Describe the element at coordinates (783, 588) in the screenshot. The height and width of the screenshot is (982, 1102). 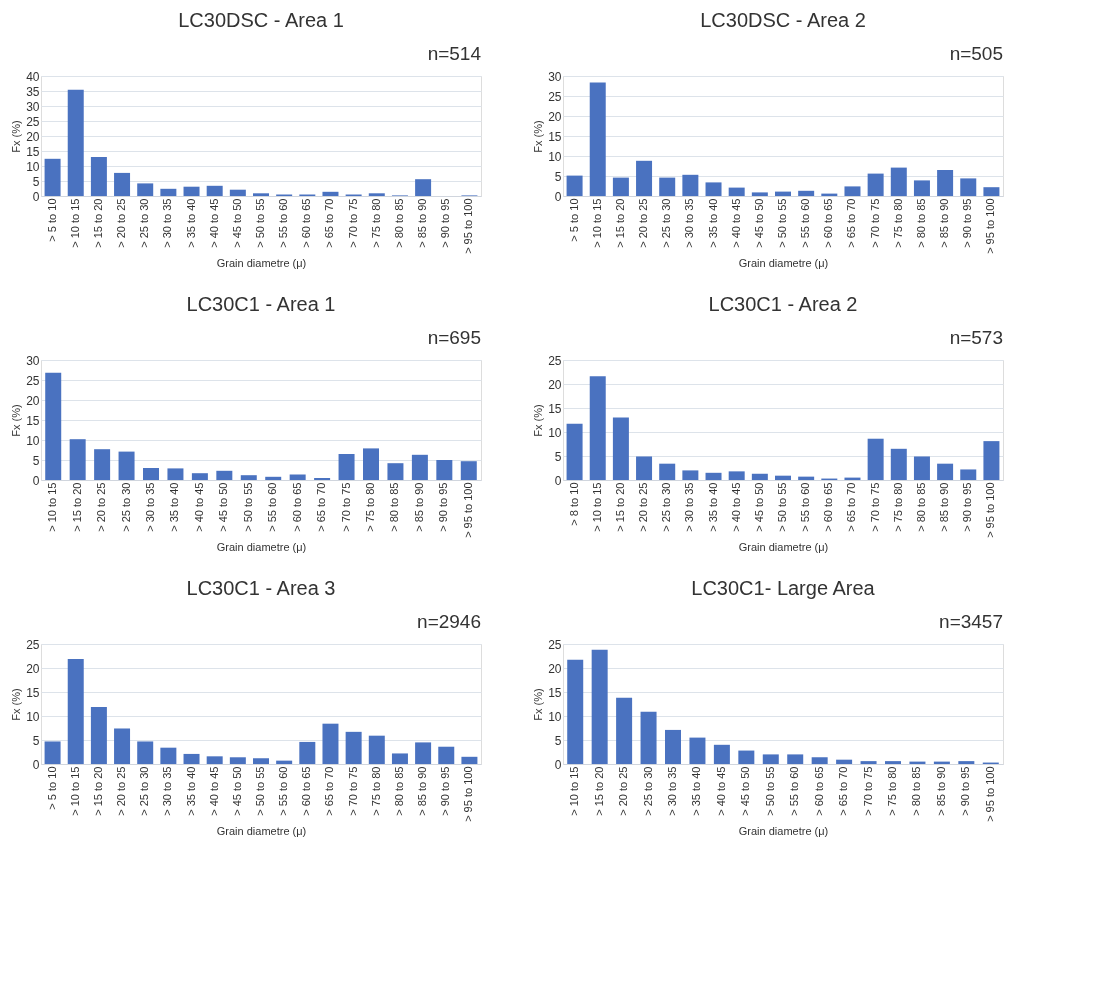
I see `chart-title: LC30C1- Large Area` at that location.